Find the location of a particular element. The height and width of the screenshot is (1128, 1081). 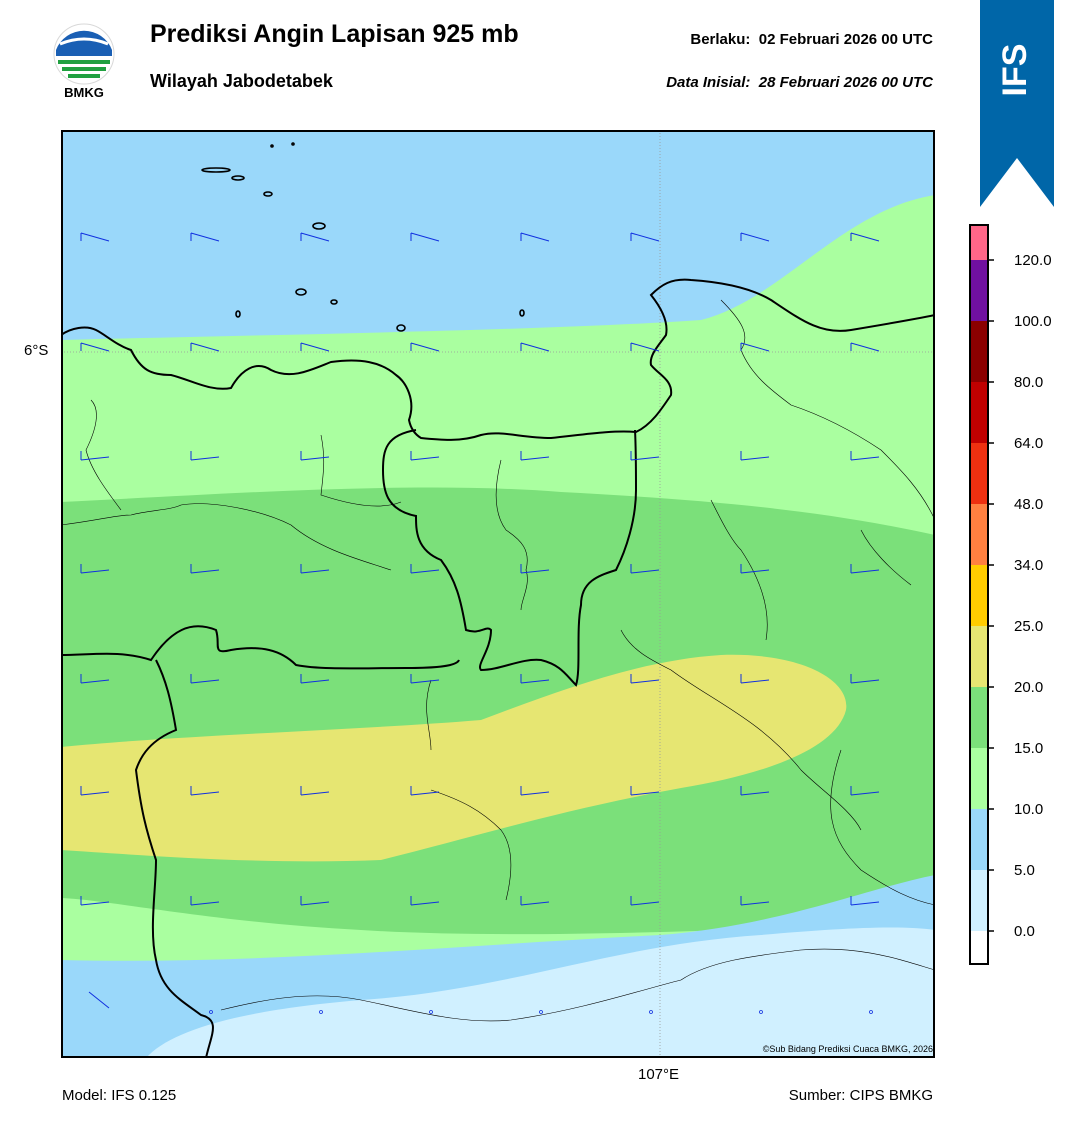

copyright-text: ©Sub Bidang Prediksi Cuaca BMKG, 2026 is located at coordinates (848, 1049).